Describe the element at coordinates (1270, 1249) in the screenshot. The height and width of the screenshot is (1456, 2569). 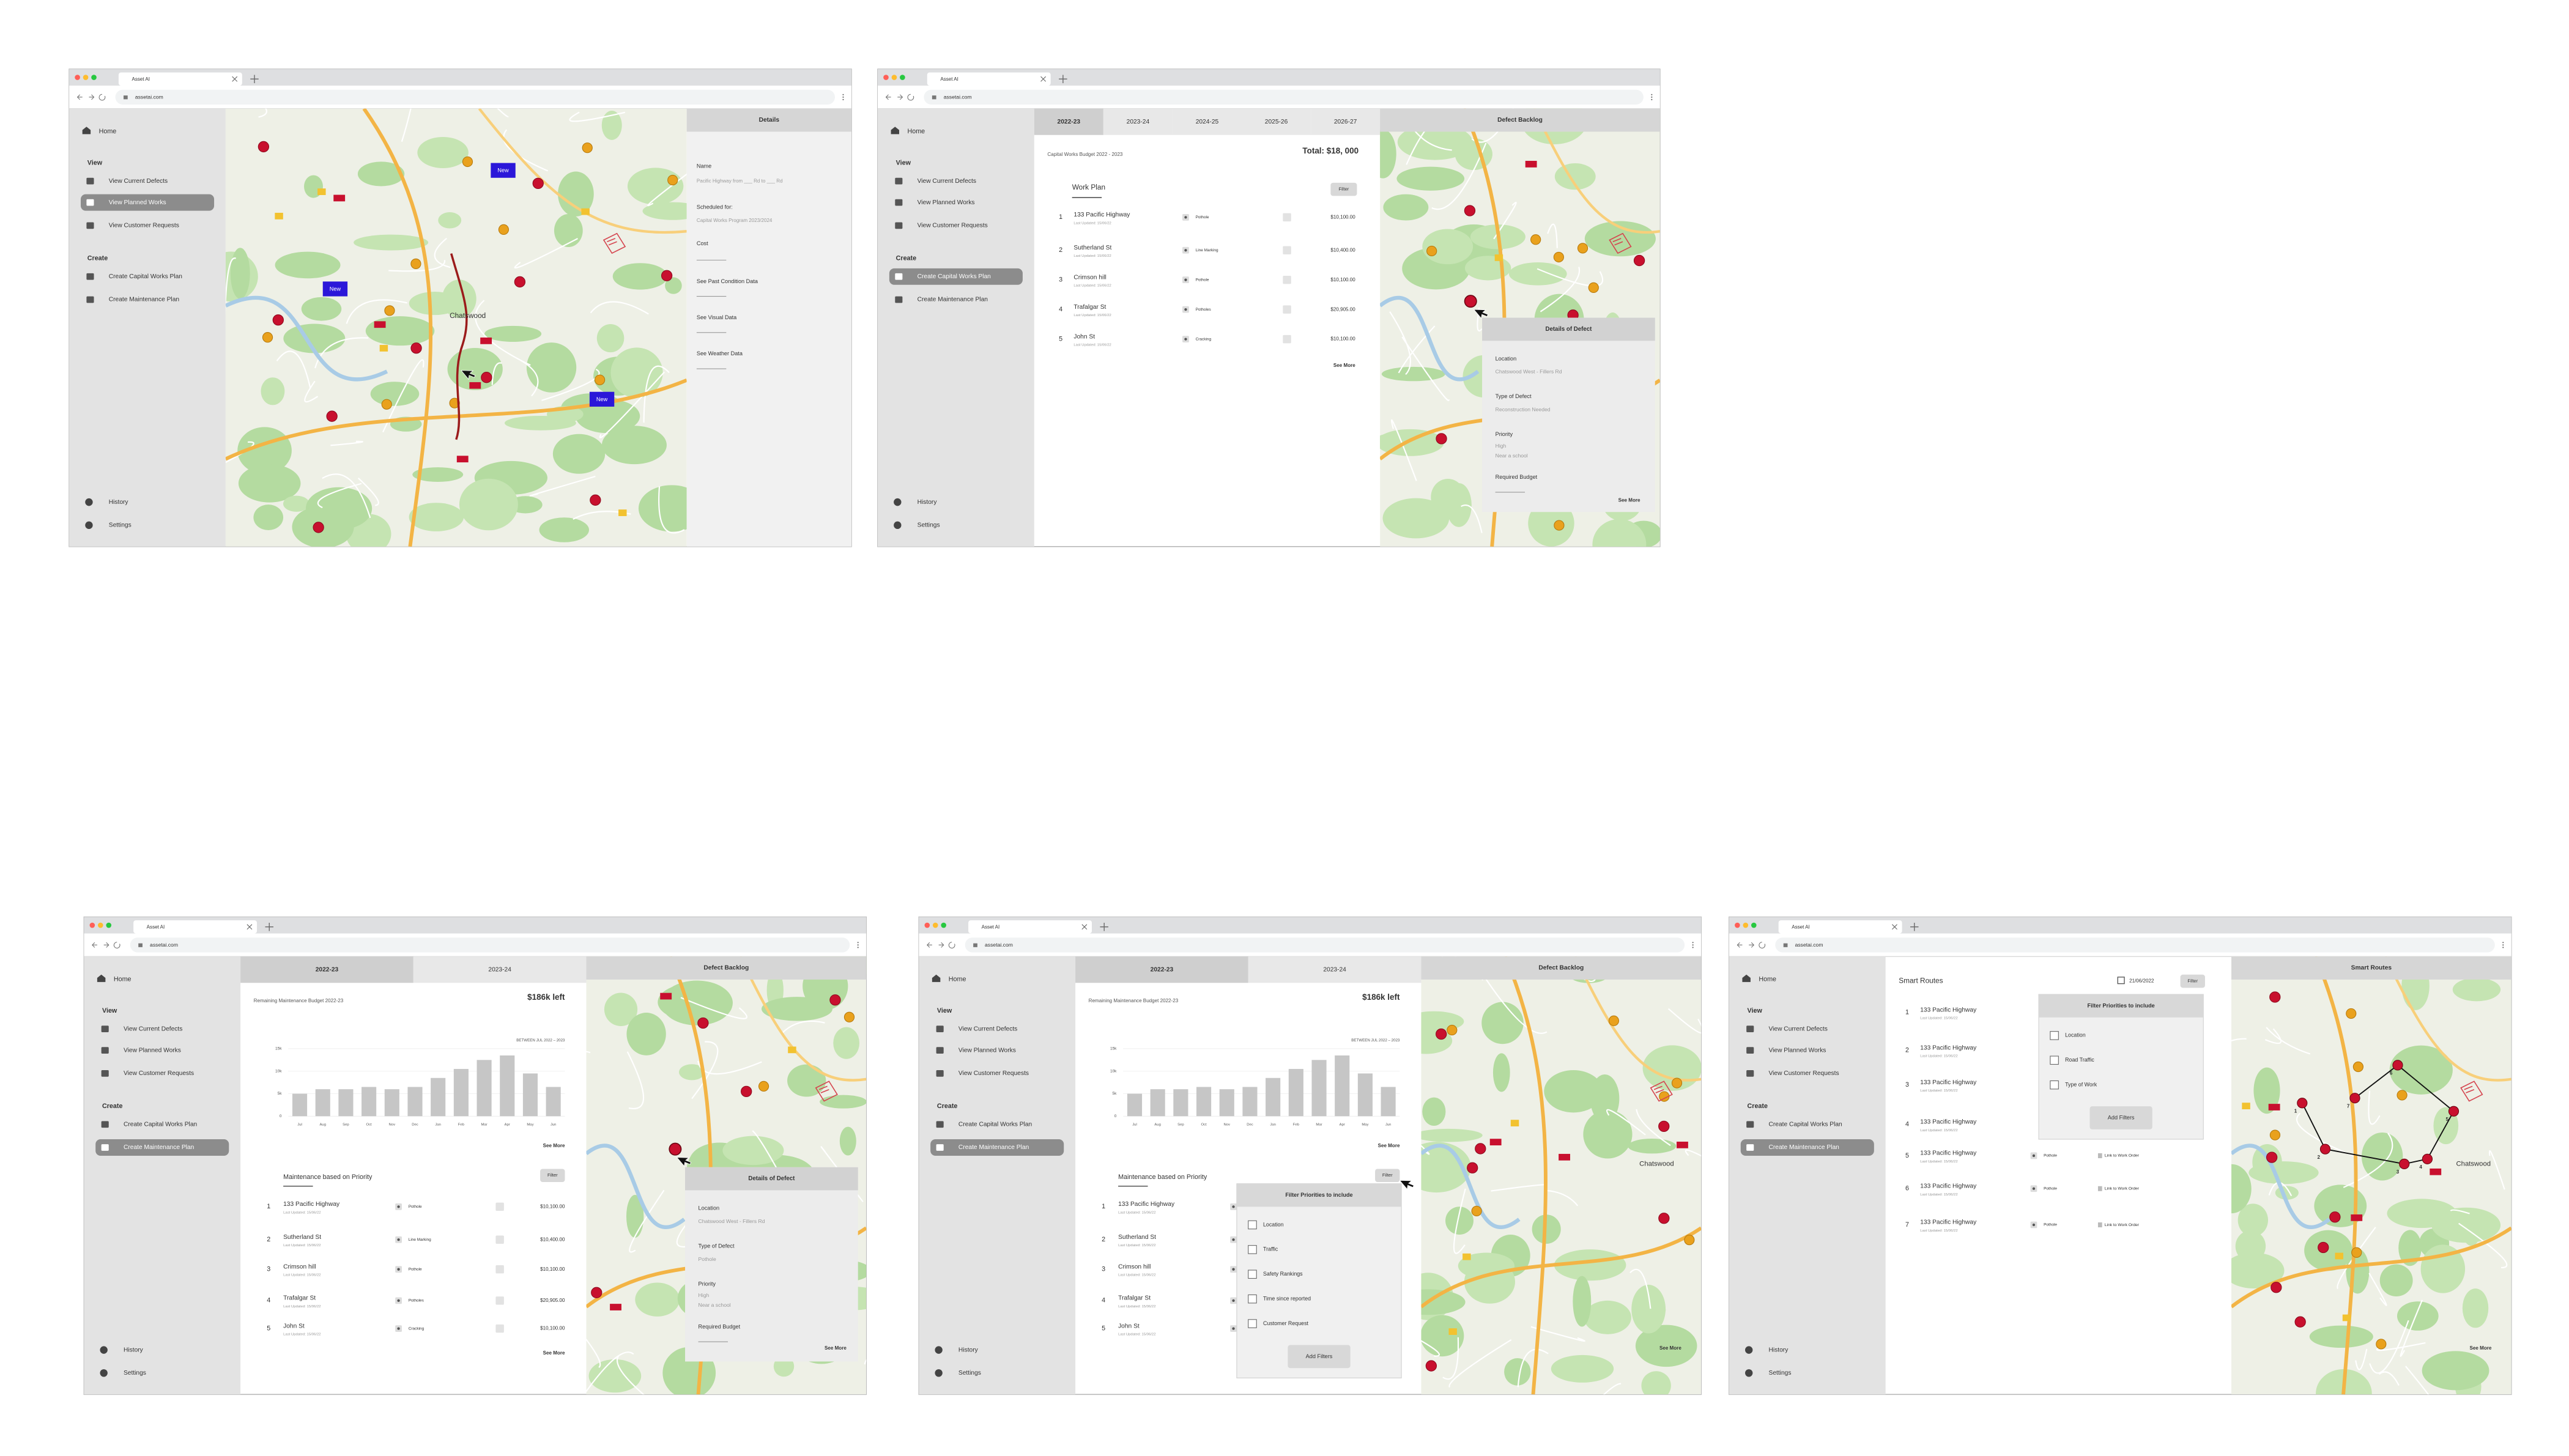
I see `filter-option: Traffic` at that location.